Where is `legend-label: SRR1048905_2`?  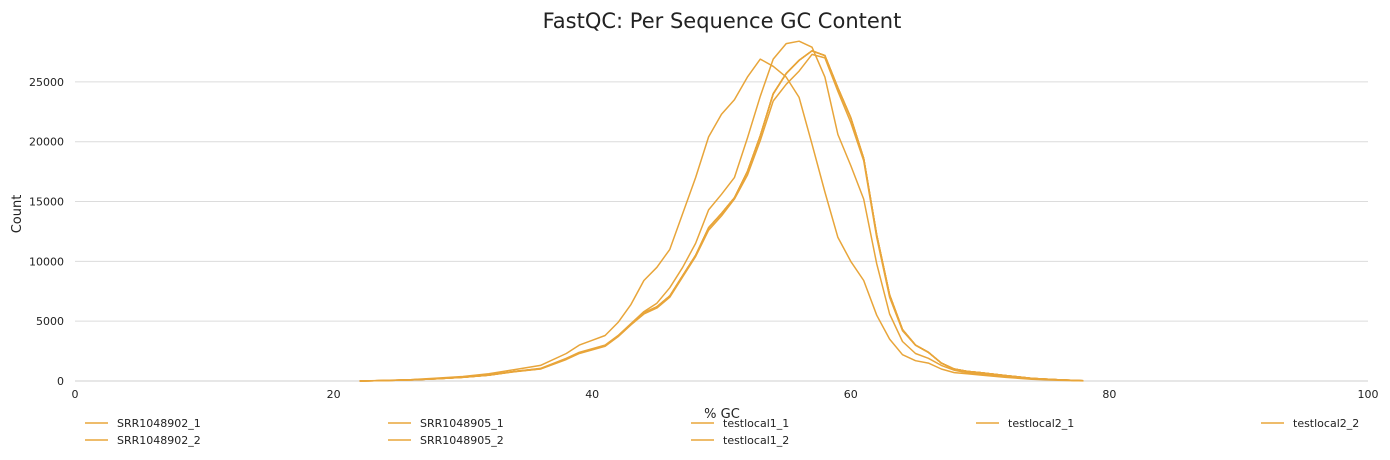 legend-label: SRR1048905_2 is located at coordinates (462, 440).